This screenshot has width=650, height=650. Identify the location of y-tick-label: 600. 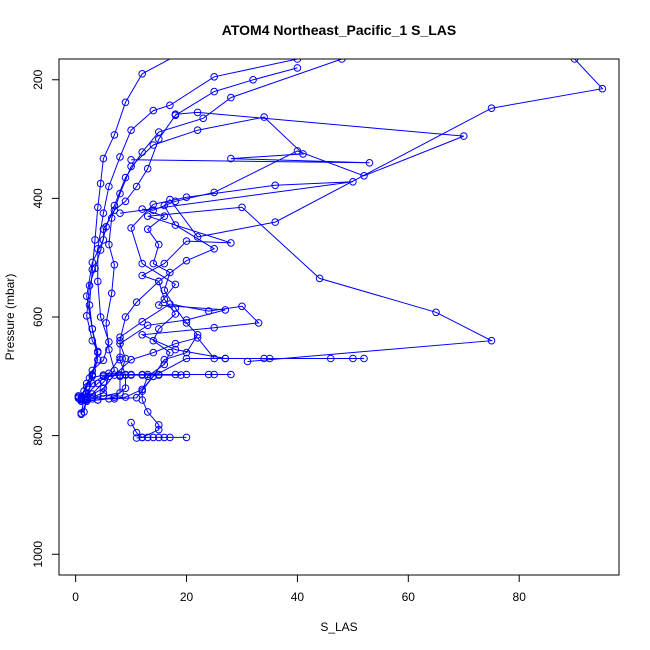
(38, 317).